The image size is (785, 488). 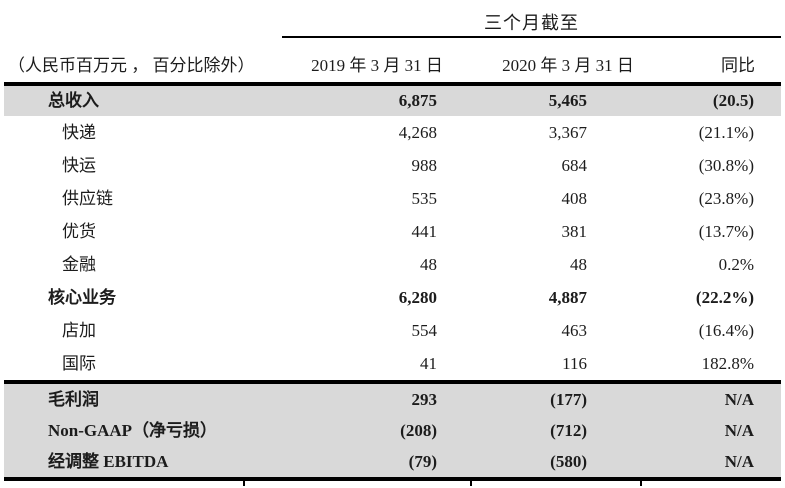 I want to click on cell-2020: (177), so click(x=568, y=399).